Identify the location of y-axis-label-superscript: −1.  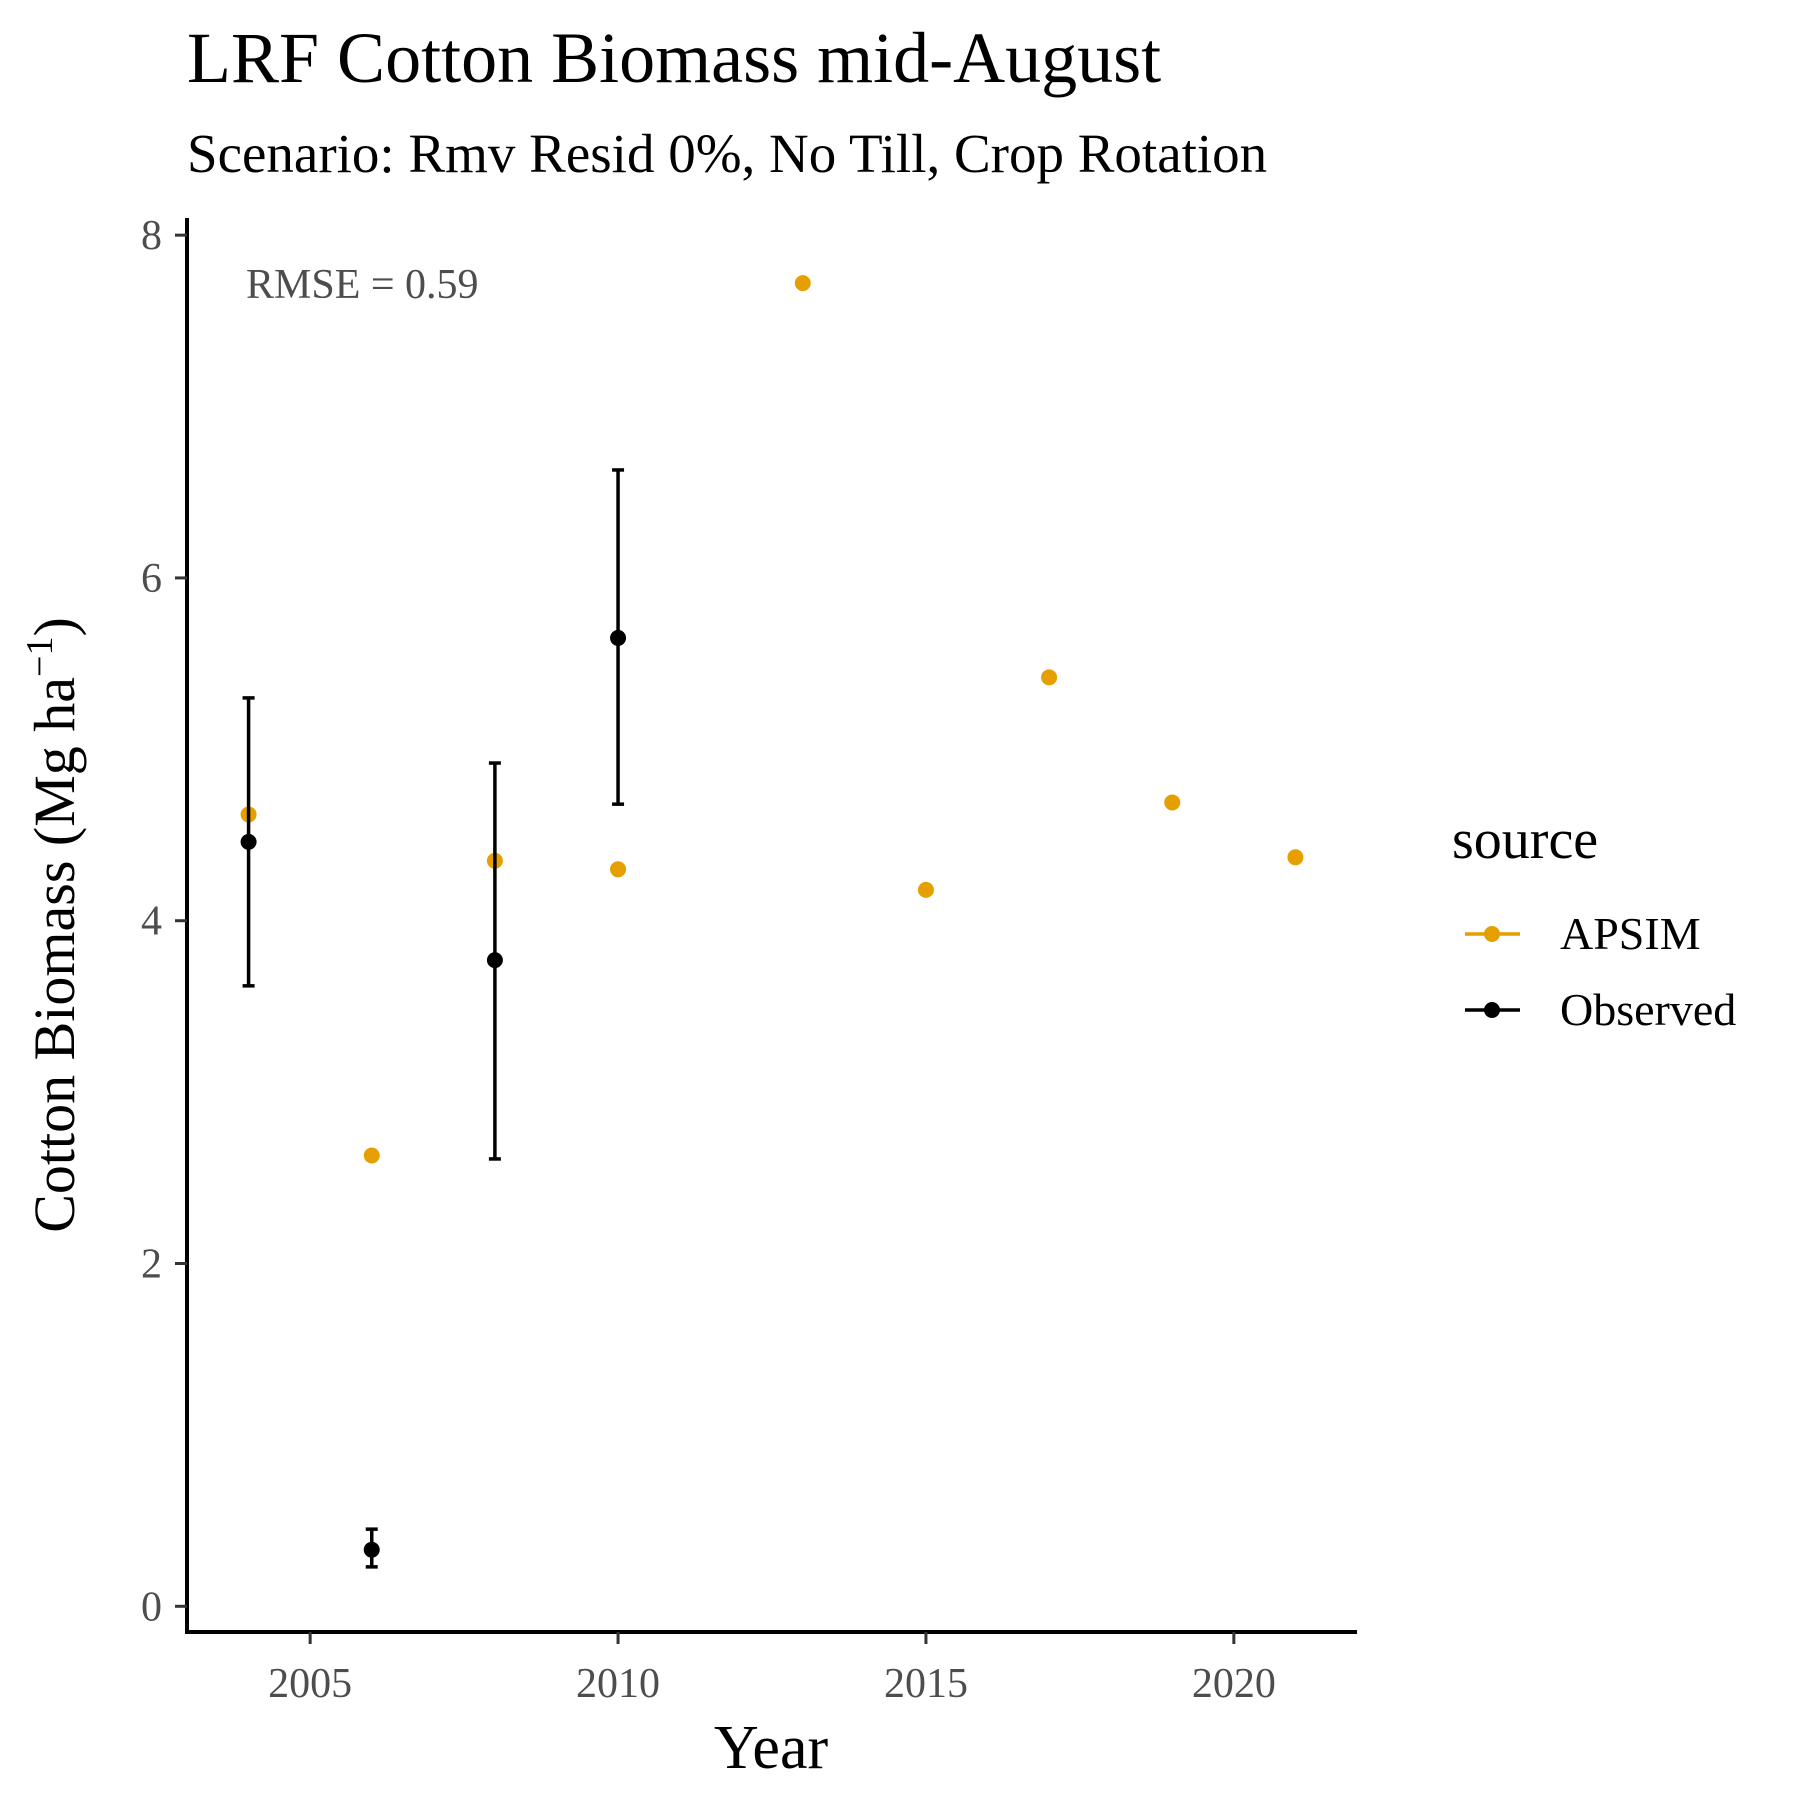
(40, 657).